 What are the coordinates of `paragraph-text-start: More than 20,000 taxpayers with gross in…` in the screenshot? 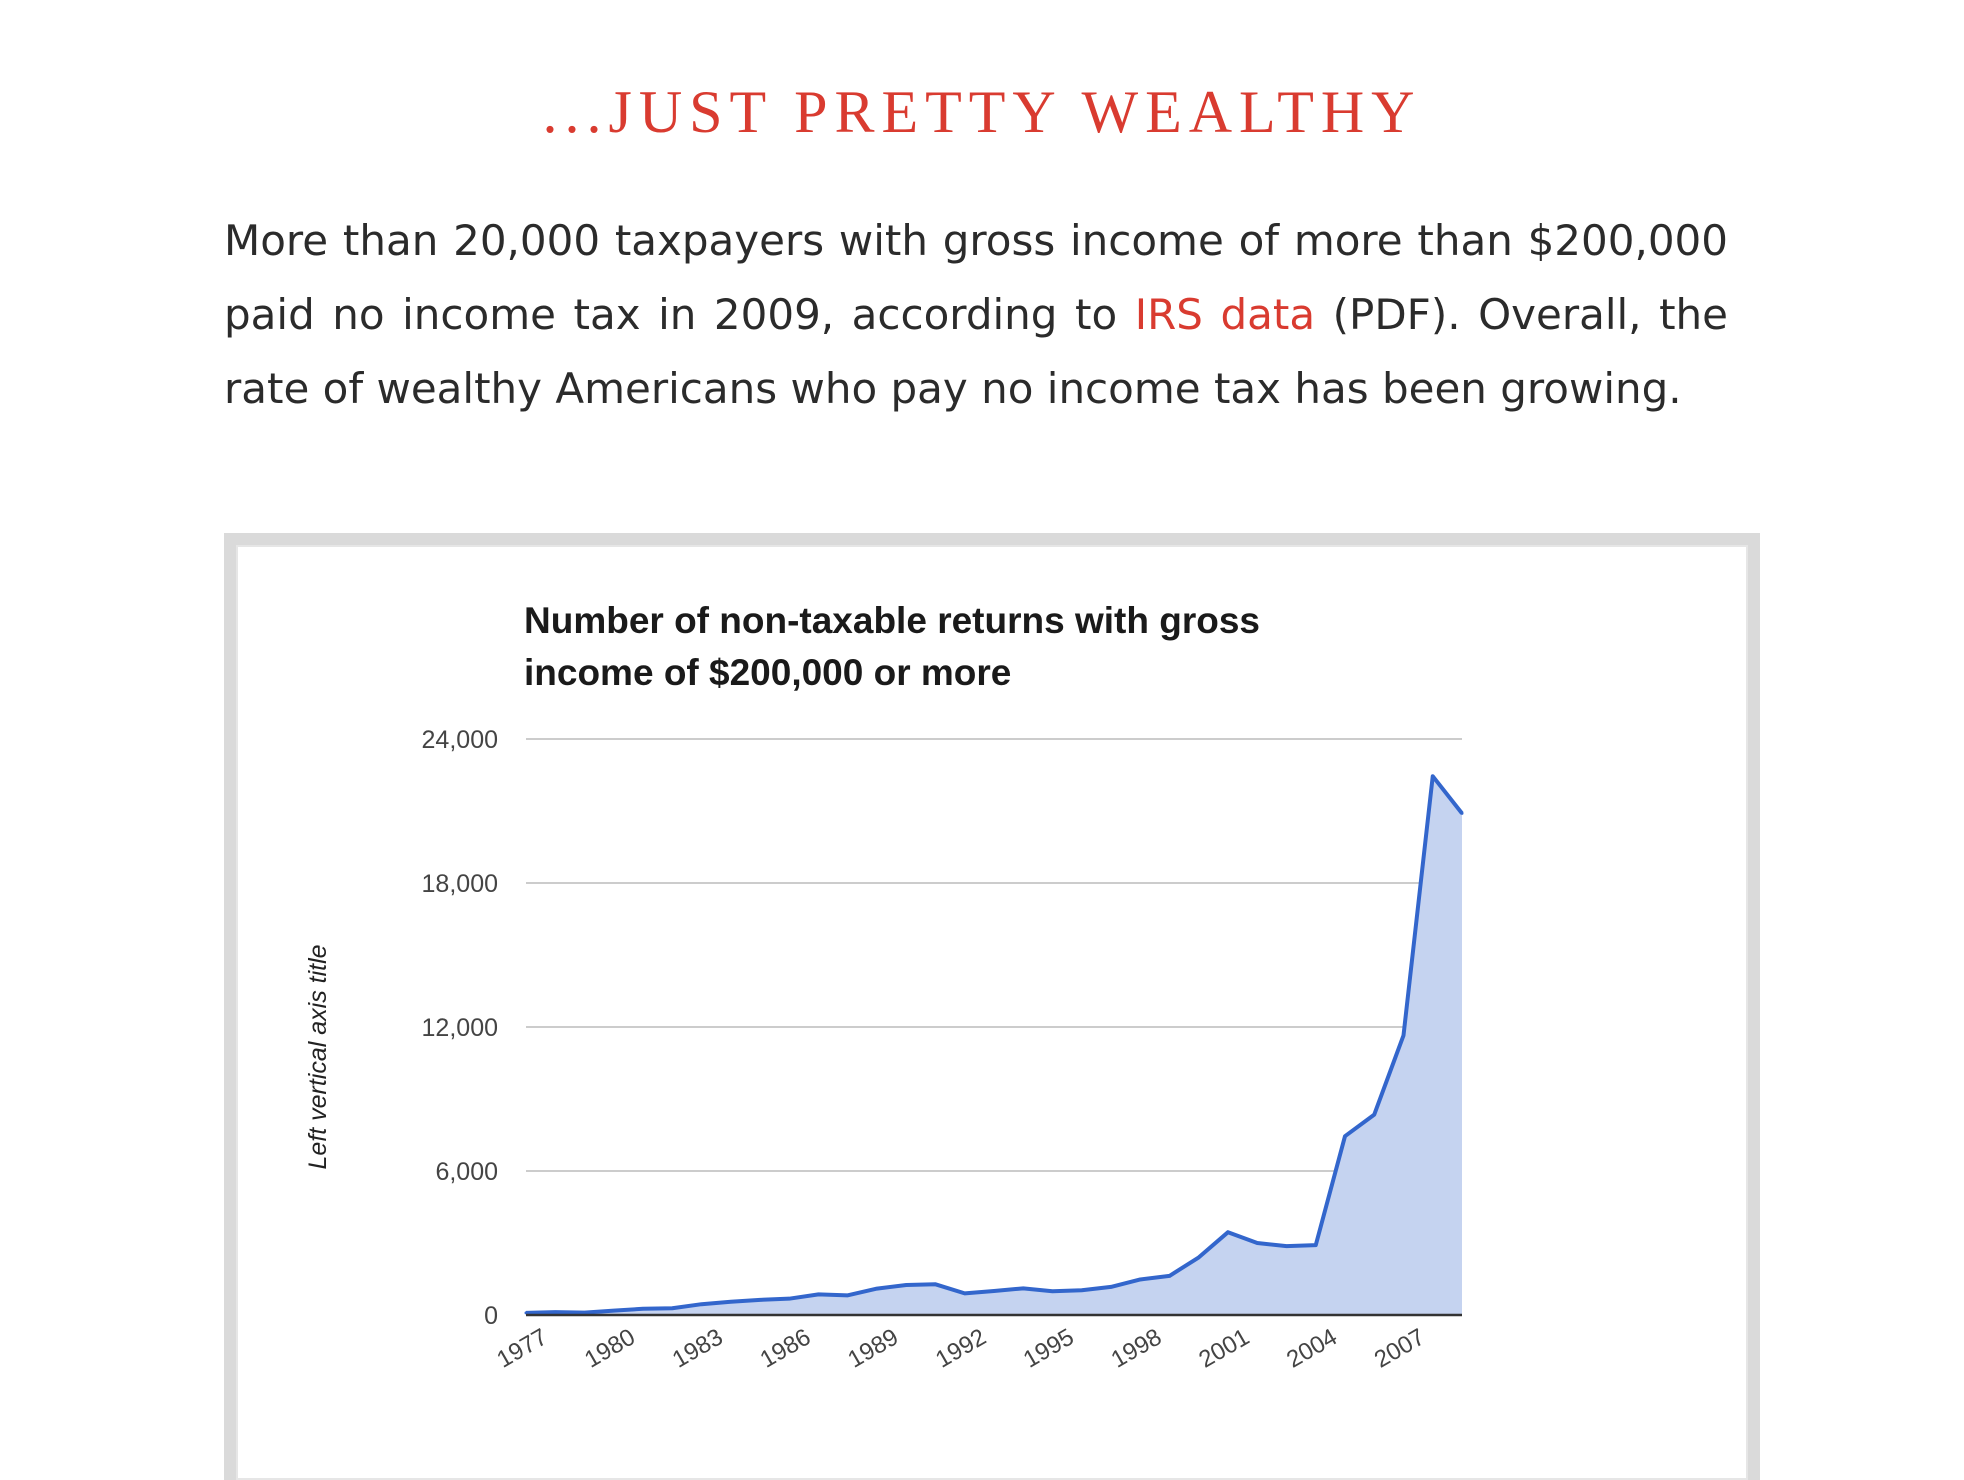 It's located at (976, 277).